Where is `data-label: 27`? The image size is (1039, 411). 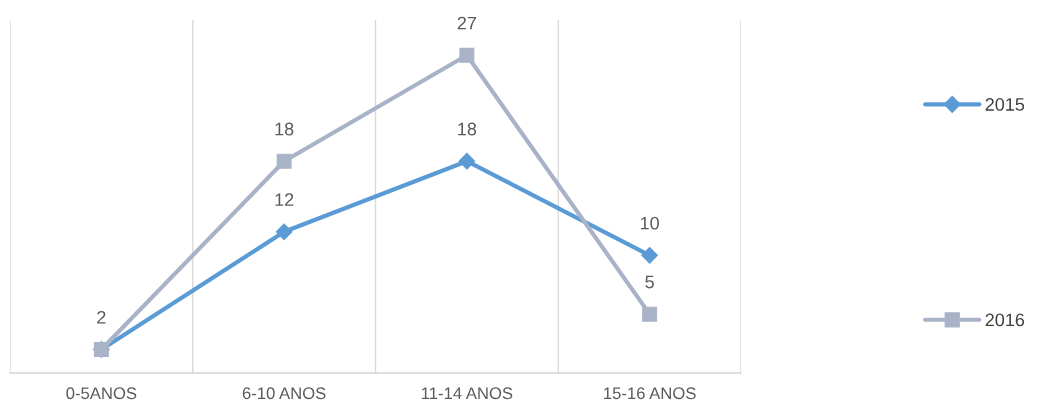 data-label: 27 is located at coordinates (467, 23).